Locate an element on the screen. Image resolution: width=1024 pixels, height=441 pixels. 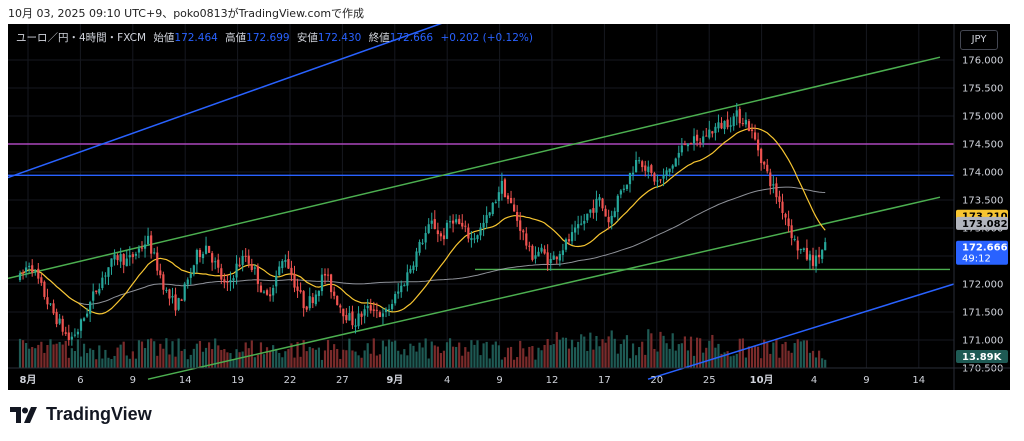
y-tick-label: 176.000 is located at coordinates (982, 61).